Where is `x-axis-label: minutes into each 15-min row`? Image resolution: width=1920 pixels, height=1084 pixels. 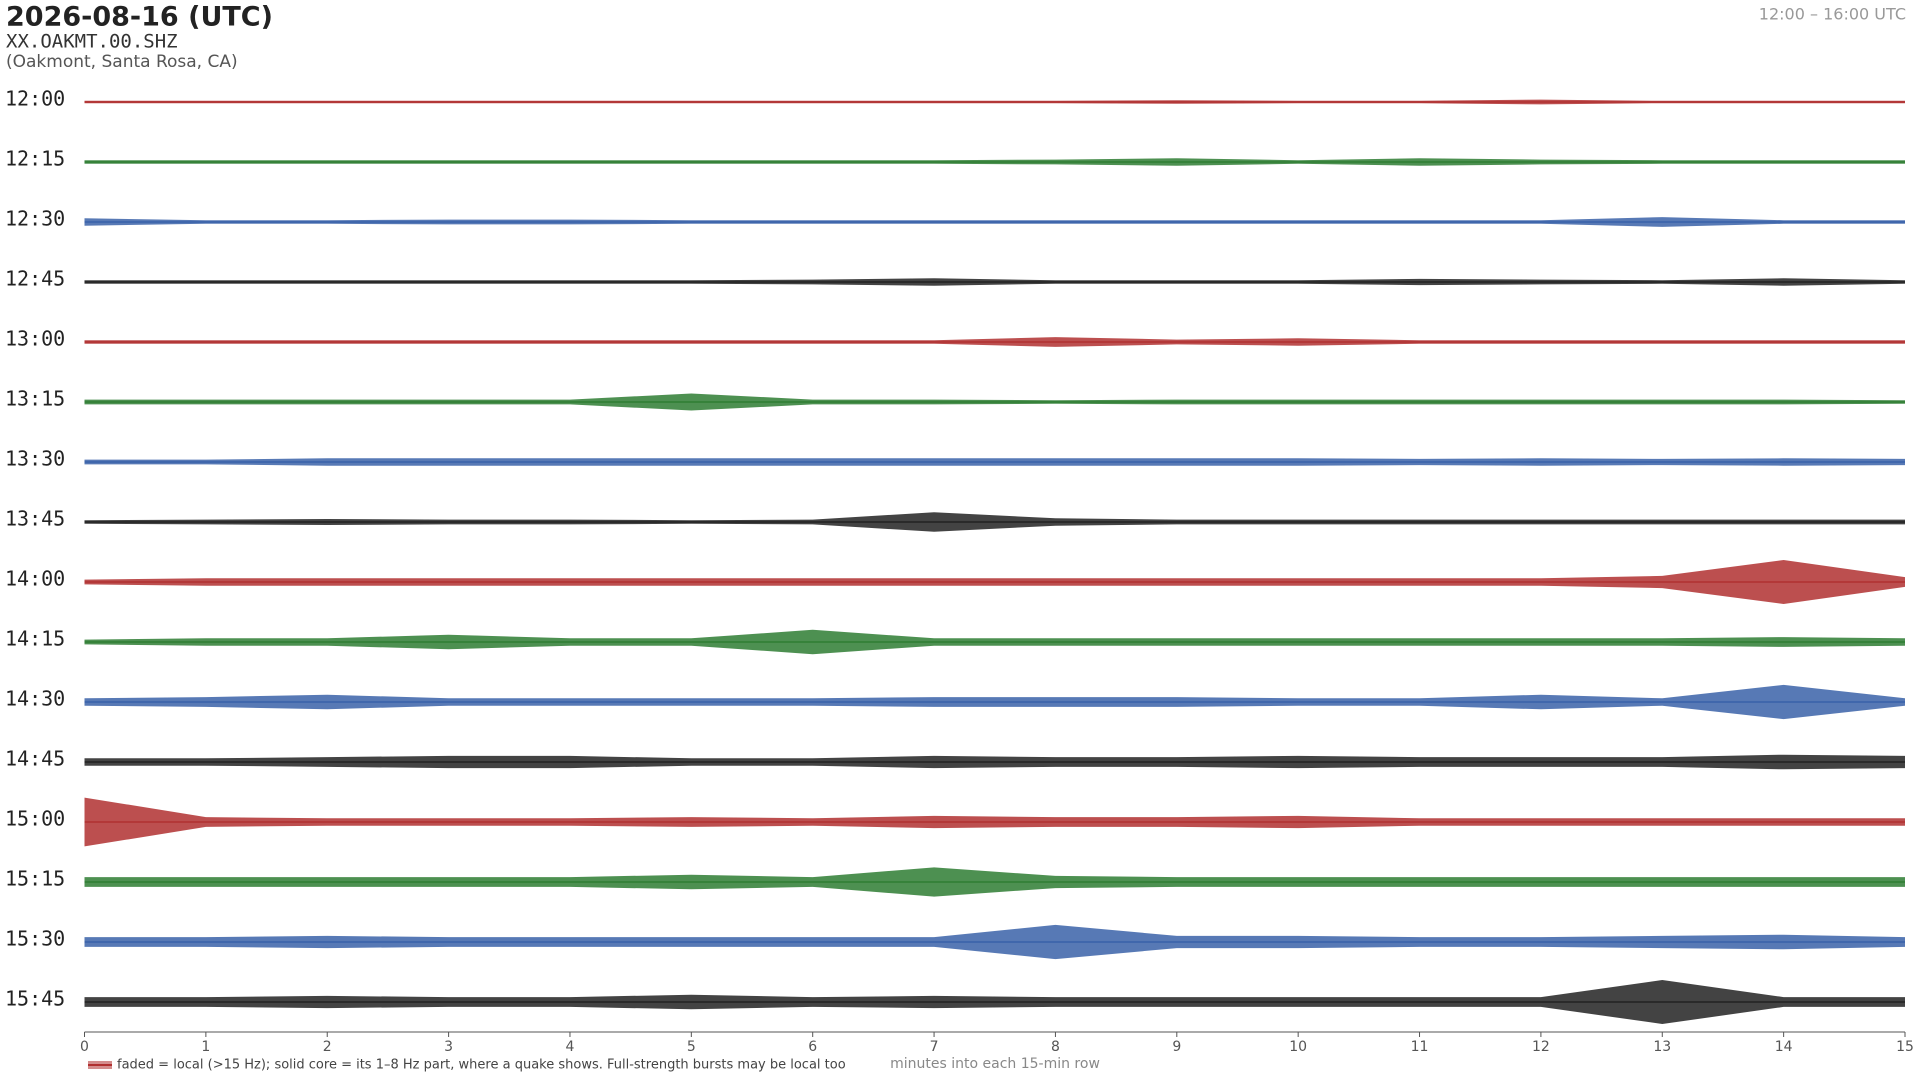 x-axis-label: minutes into each 15-min row is located at coordinates (995, 1064).